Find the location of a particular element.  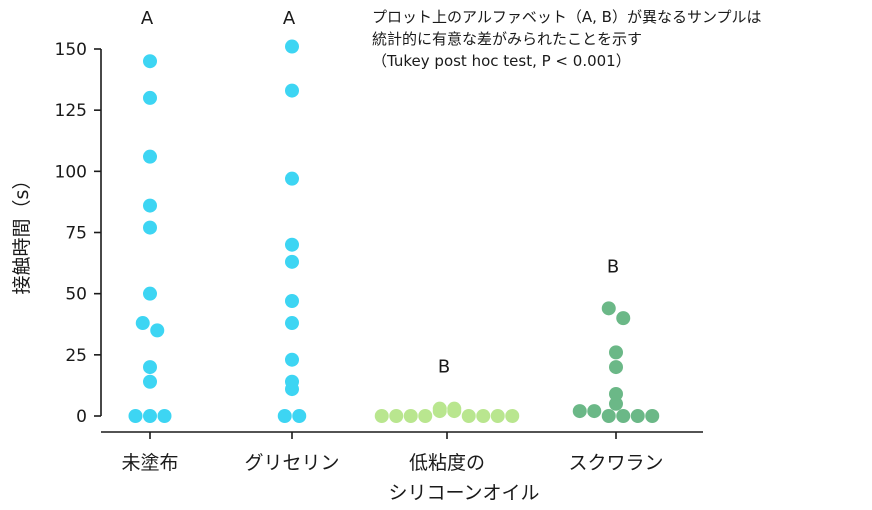

x-tick-label: スクワラン is located at coordinates (615, 463).